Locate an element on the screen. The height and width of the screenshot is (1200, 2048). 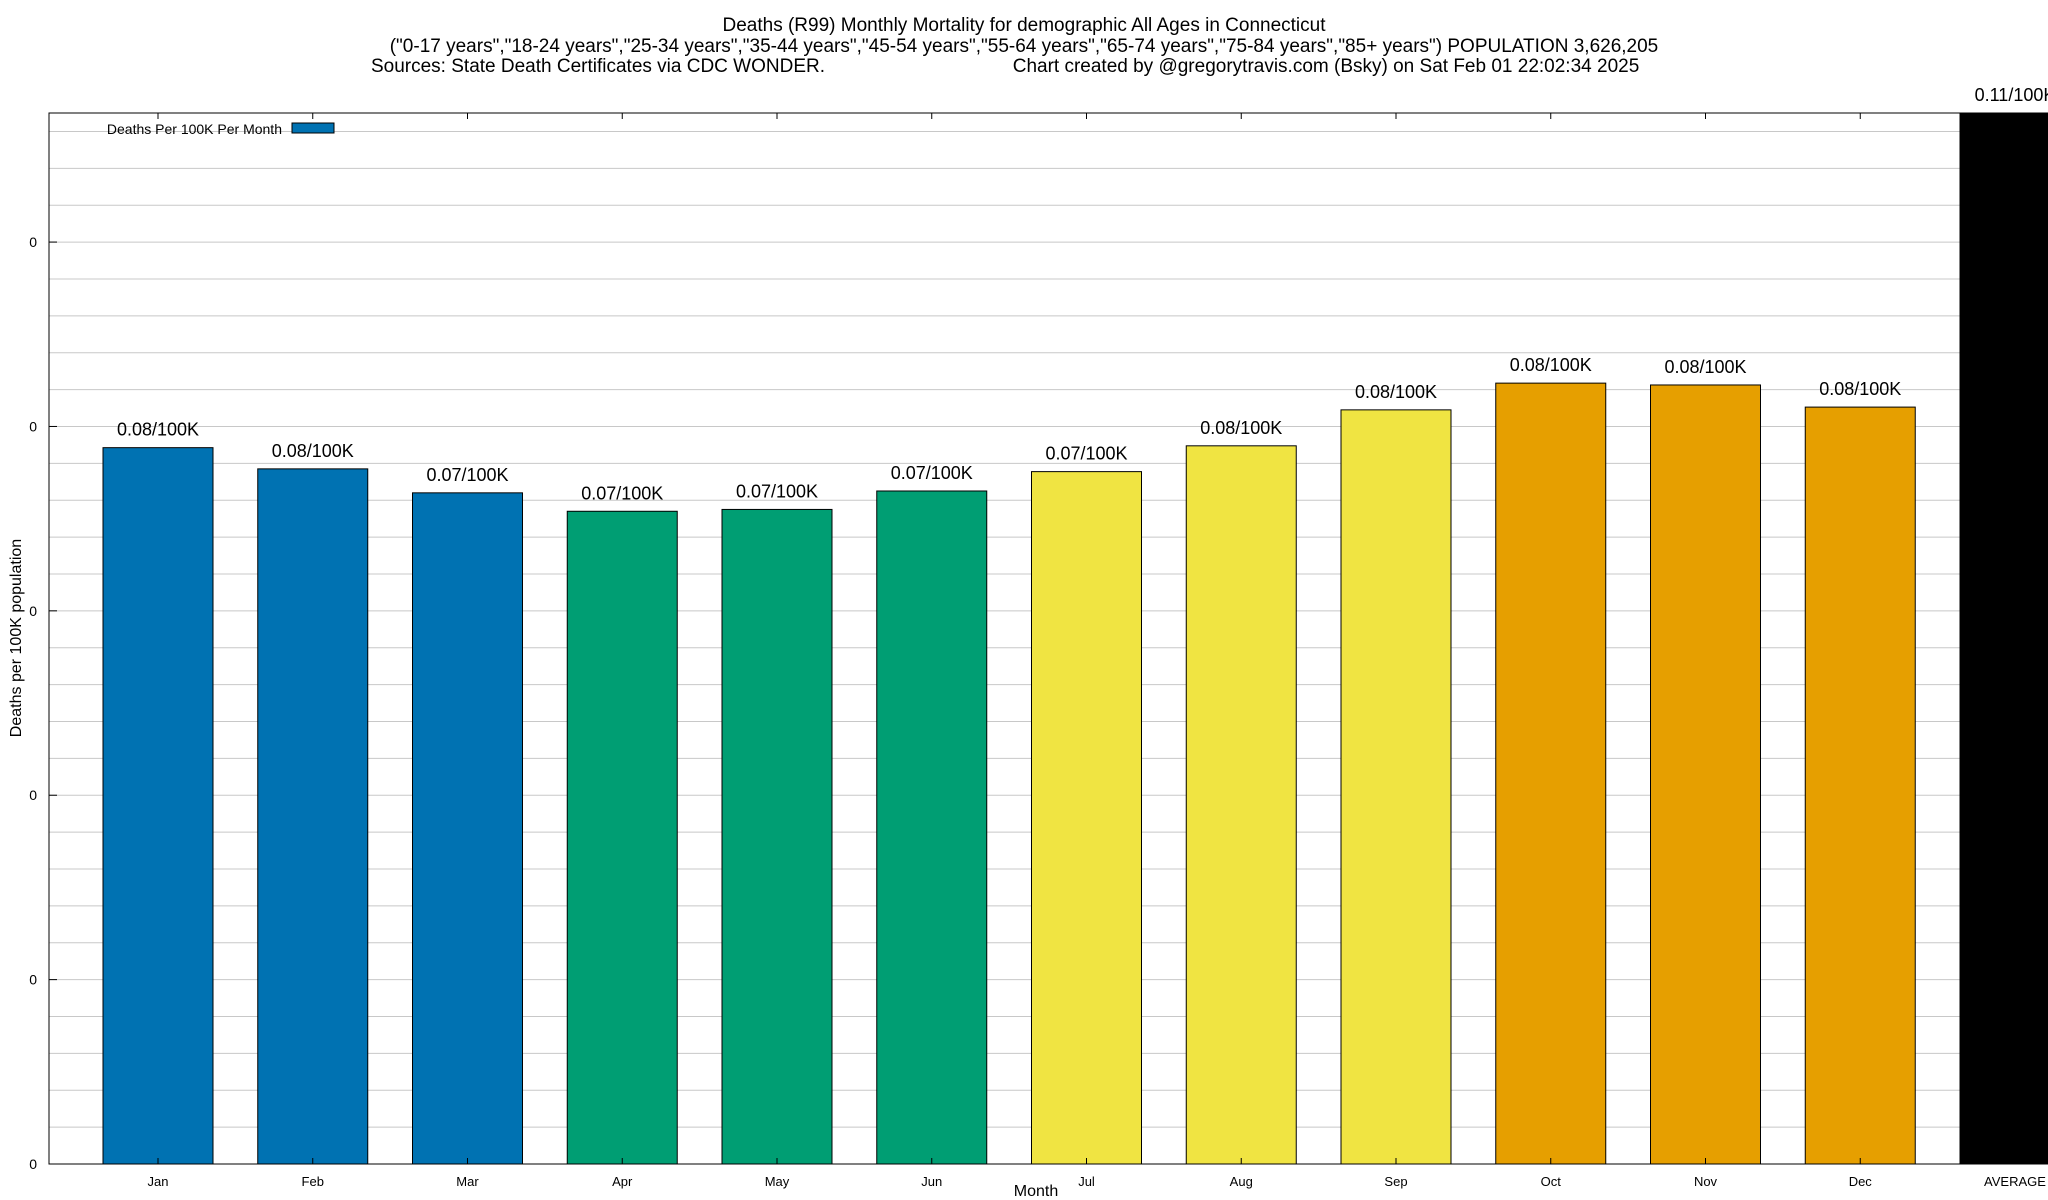
data-label-sep: 0.08/100K is located at coordinates (1396, 392).